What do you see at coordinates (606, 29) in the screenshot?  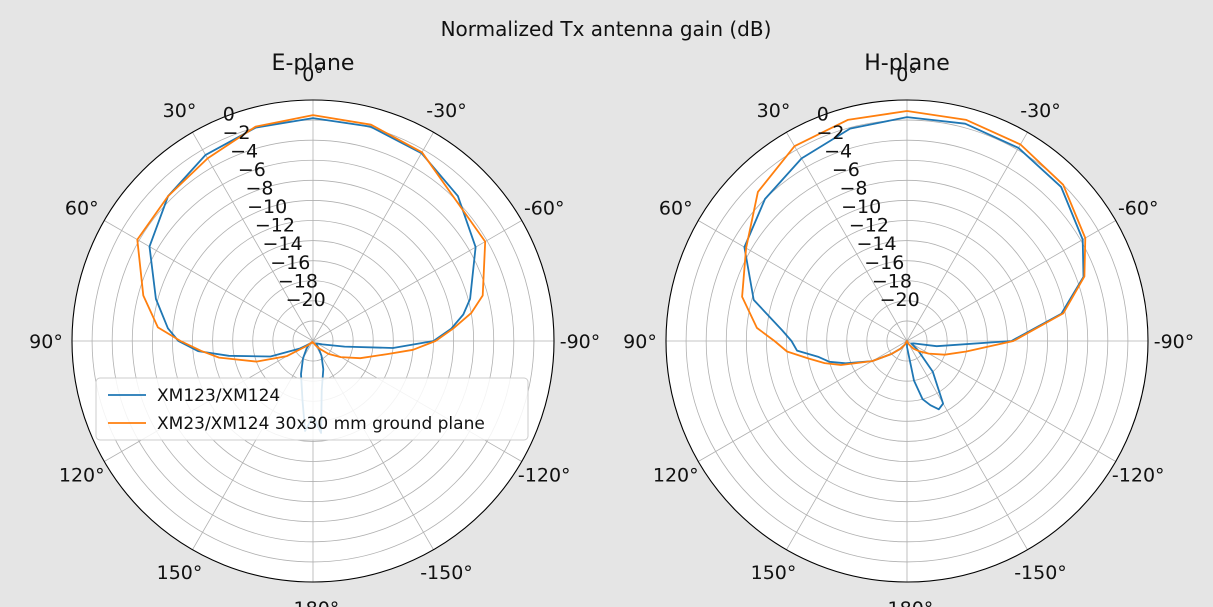 I see `figure-title: Normalized Tx antenna gain (dB)` at bounding box center [606, 29].